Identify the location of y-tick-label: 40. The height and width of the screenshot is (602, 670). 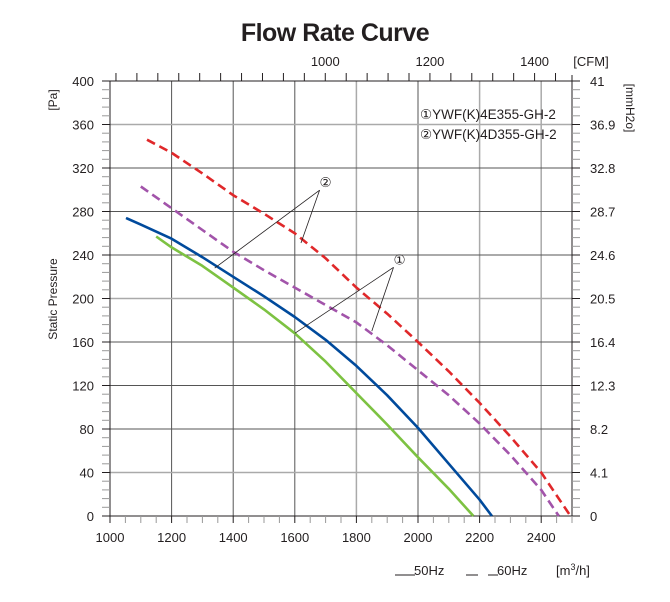
(87, 473).